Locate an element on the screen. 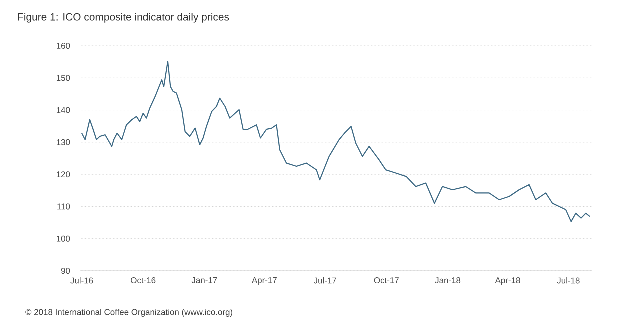  chart-title: Figure 1: ICO composite indicator daily prices is located at coordinates (124, 18).